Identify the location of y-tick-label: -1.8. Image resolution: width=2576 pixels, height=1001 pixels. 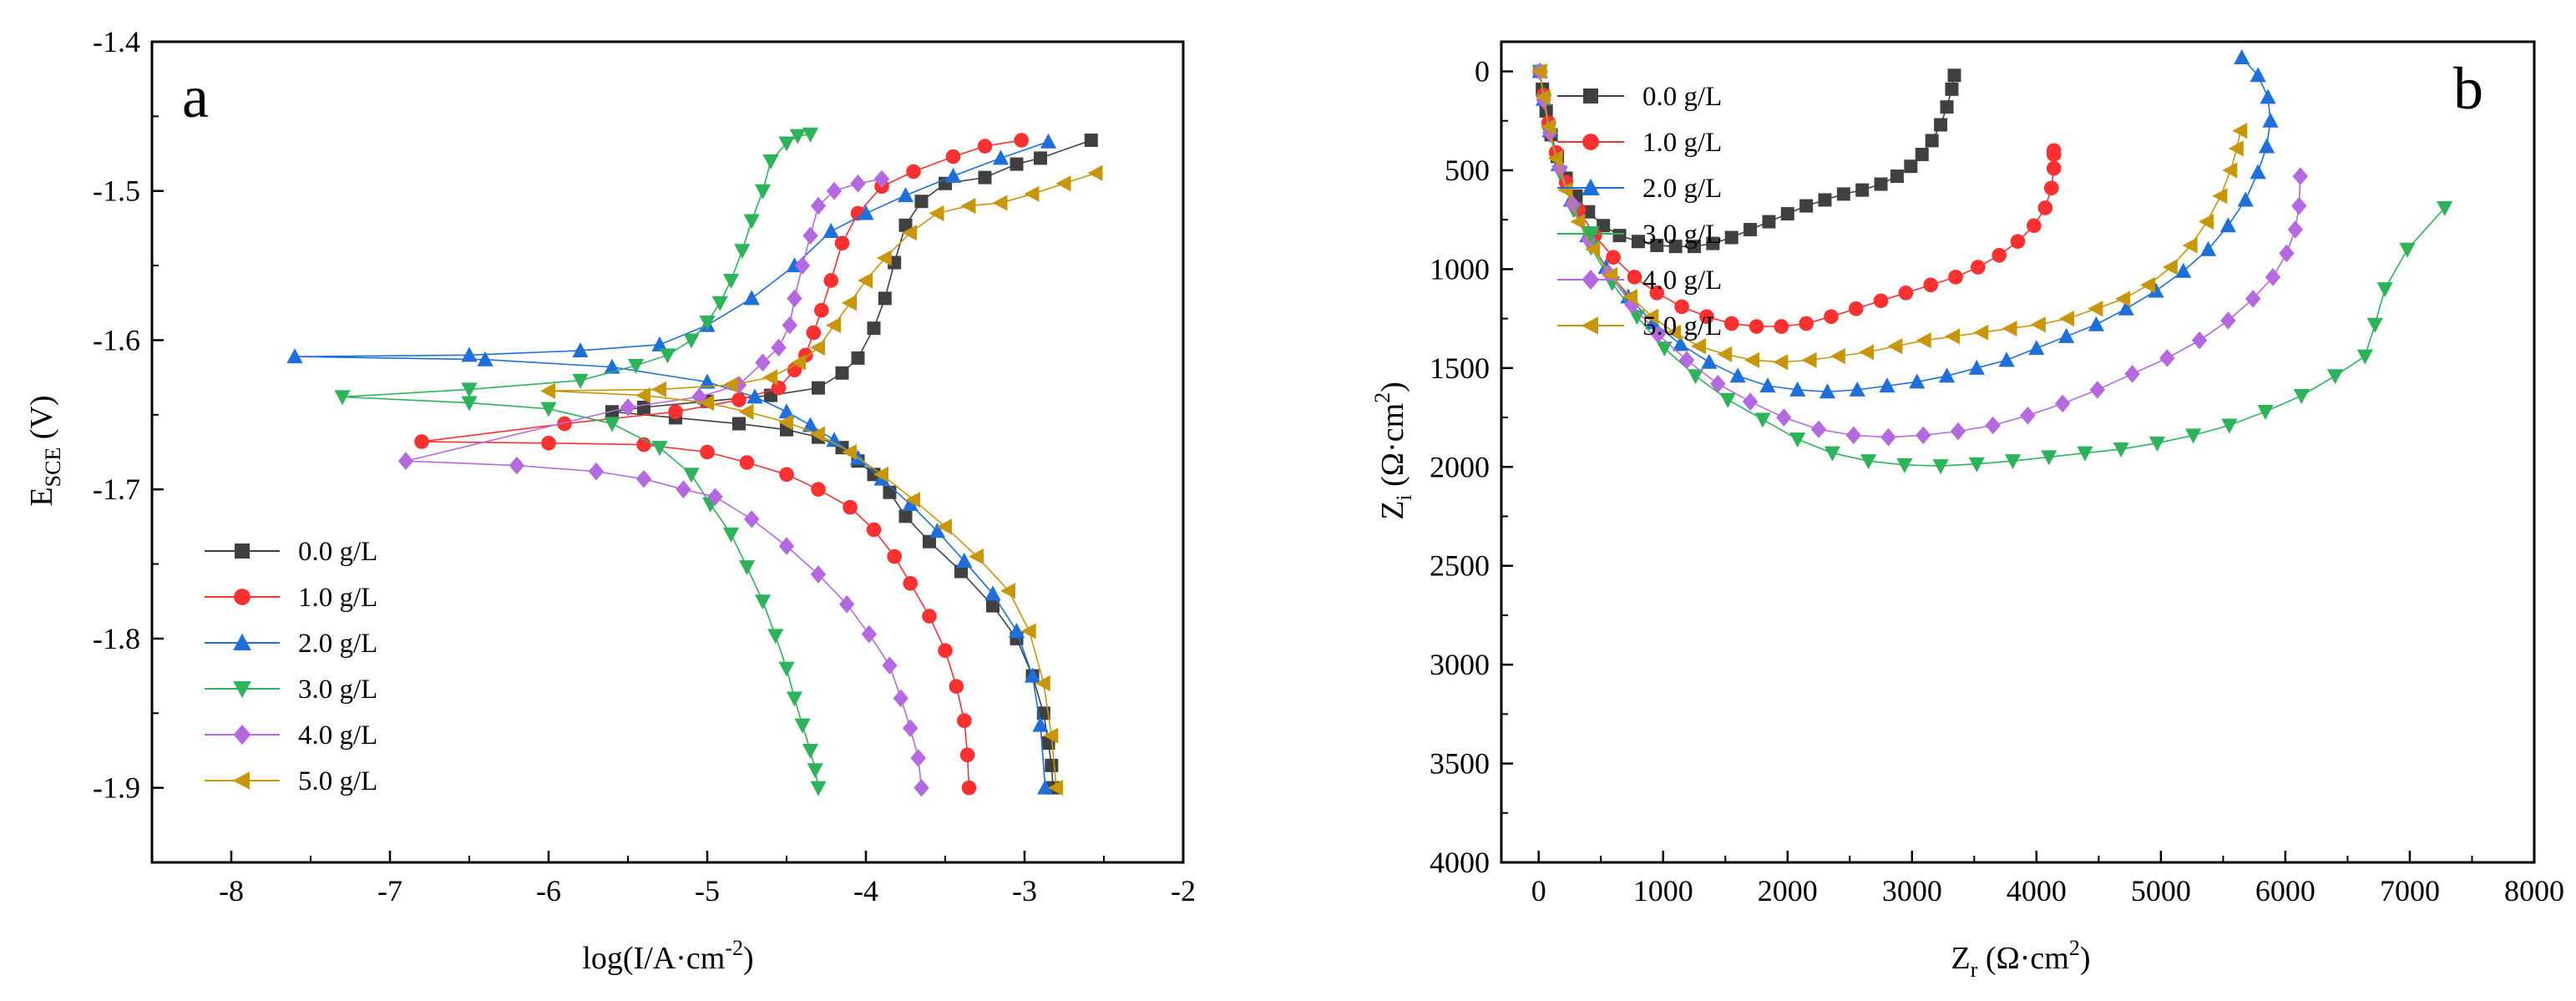
(117, 638).